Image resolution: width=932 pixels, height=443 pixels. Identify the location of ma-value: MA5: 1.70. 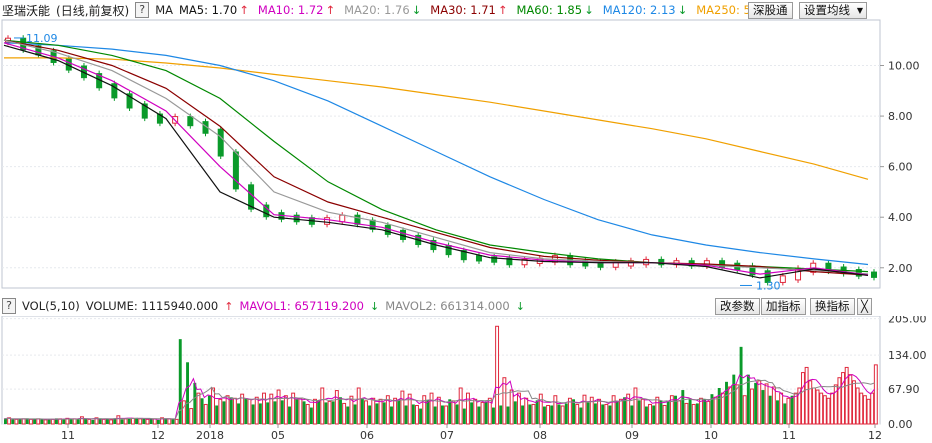
(208, 10).